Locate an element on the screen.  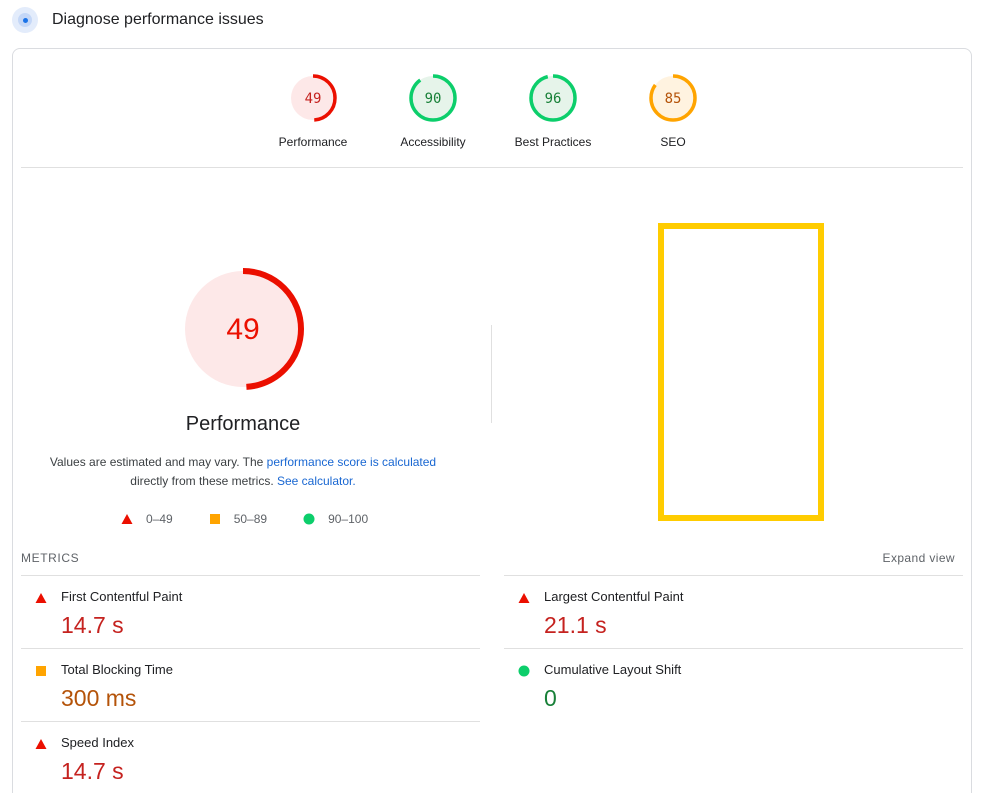
metric-title: Total Blocking Time is located at coordinates (117, 669).